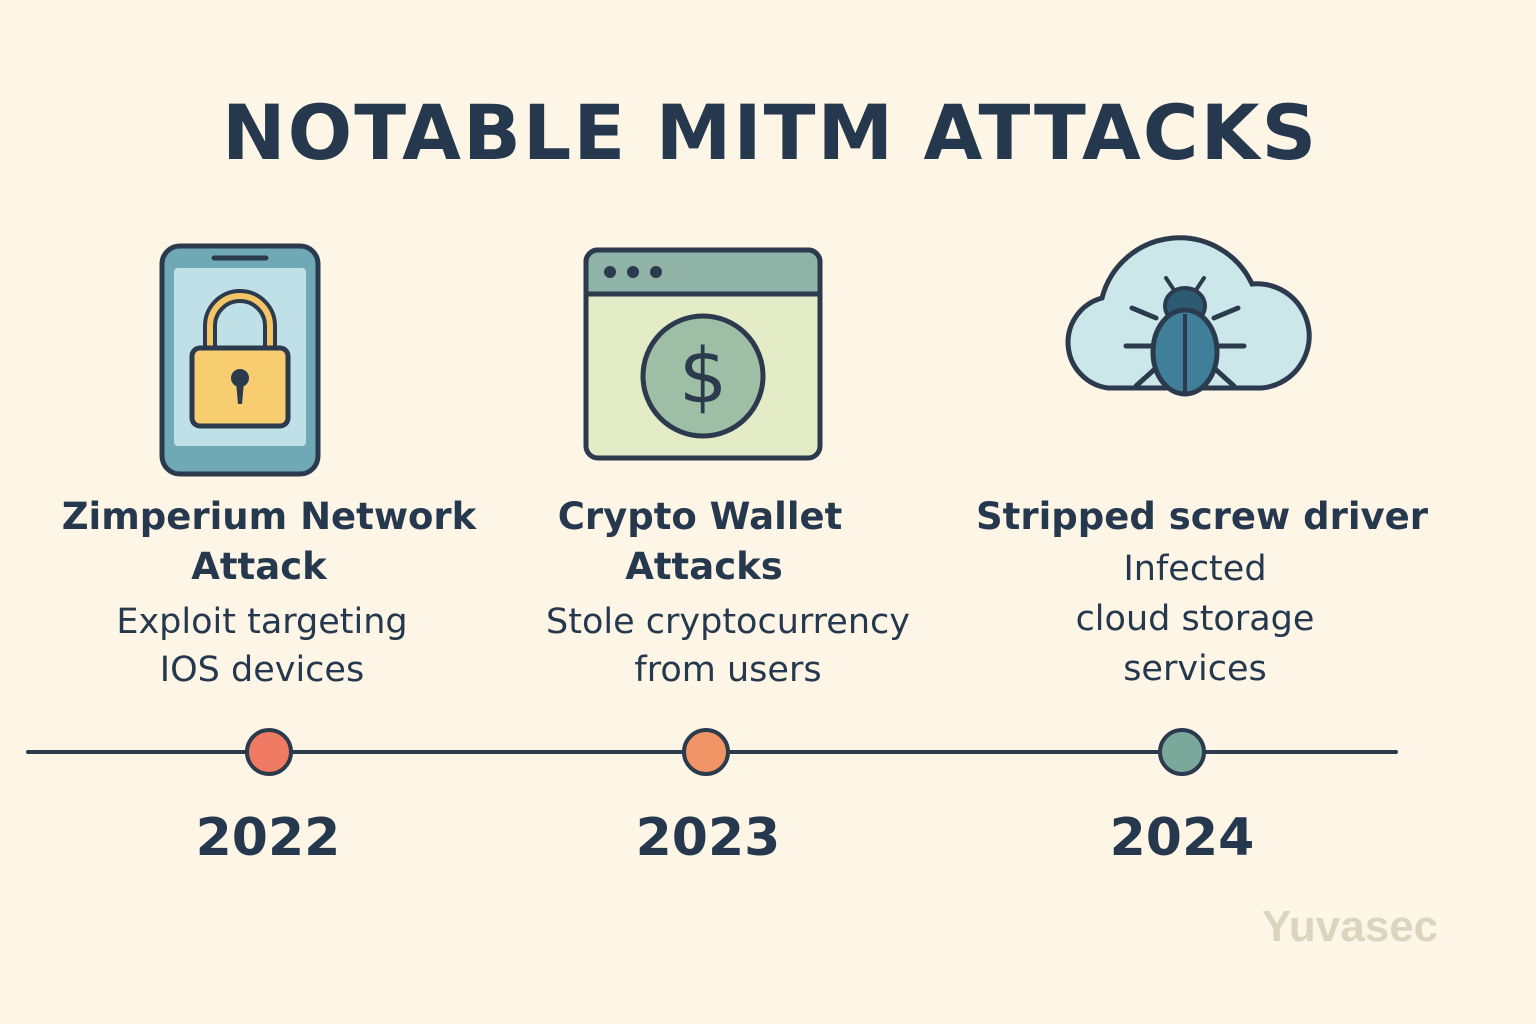 This screenshot has height=1024, width=1536. I want to click on watermark: Yuvasec, so click(1350, 926).